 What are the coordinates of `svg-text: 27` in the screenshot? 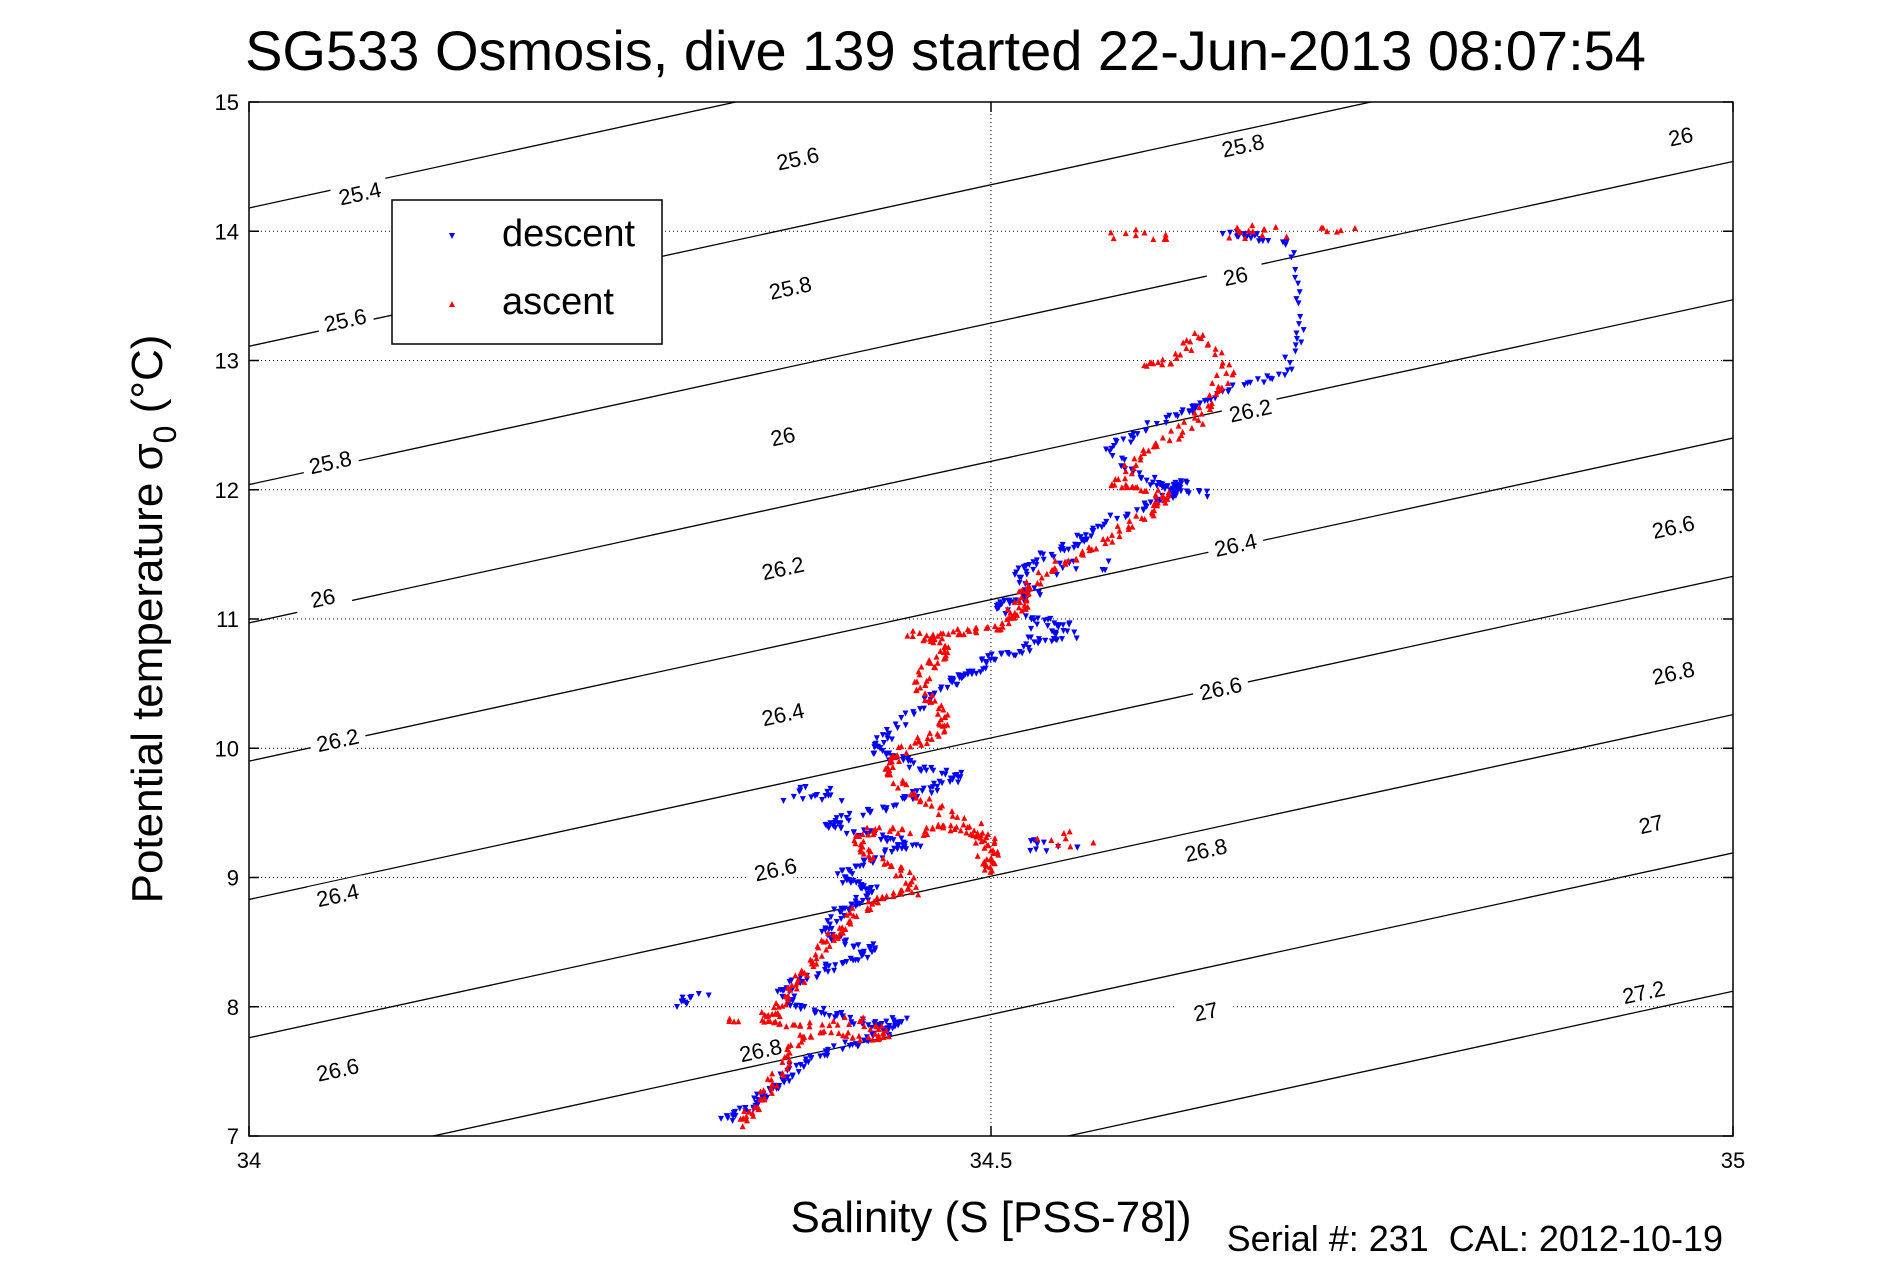 It's located at (1650, 825).